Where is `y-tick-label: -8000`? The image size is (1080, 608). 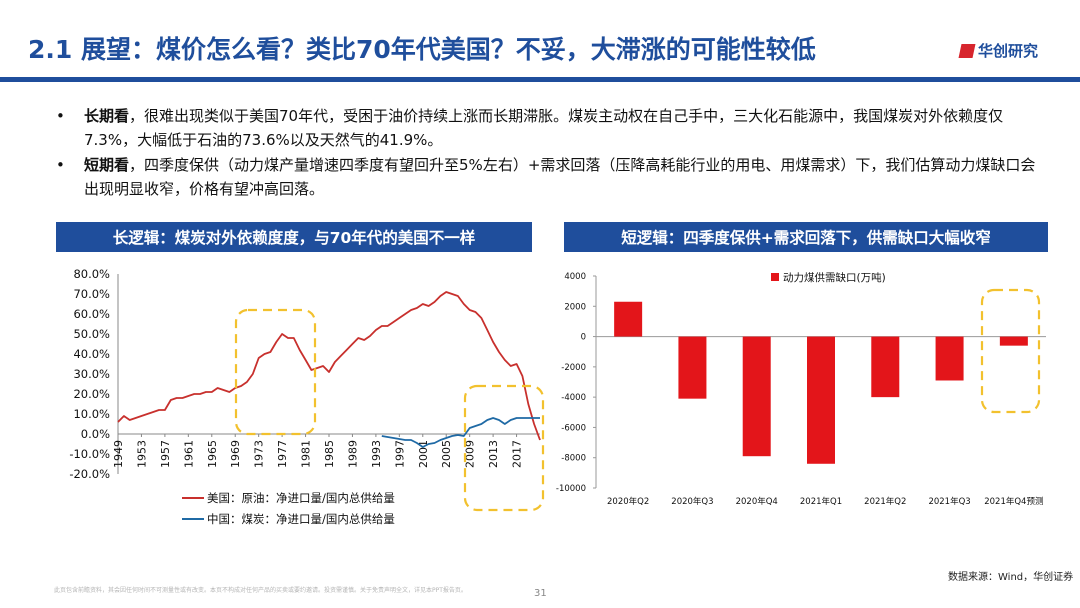 y-tick-label: -8000 is located at coordinates (573, 459).